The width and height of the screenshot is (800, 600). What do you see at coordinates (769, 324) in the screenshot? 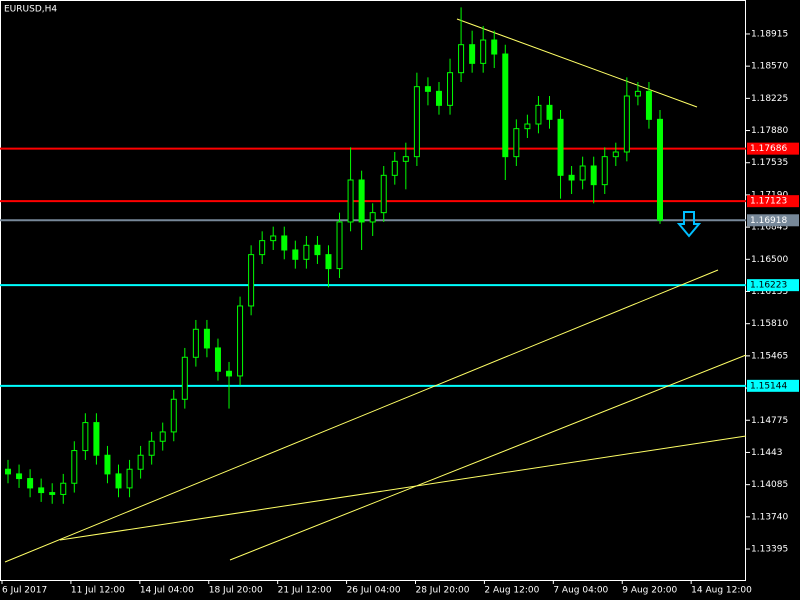
I see `y-tick-label: 1.15810` at bounding box center [769, 324].